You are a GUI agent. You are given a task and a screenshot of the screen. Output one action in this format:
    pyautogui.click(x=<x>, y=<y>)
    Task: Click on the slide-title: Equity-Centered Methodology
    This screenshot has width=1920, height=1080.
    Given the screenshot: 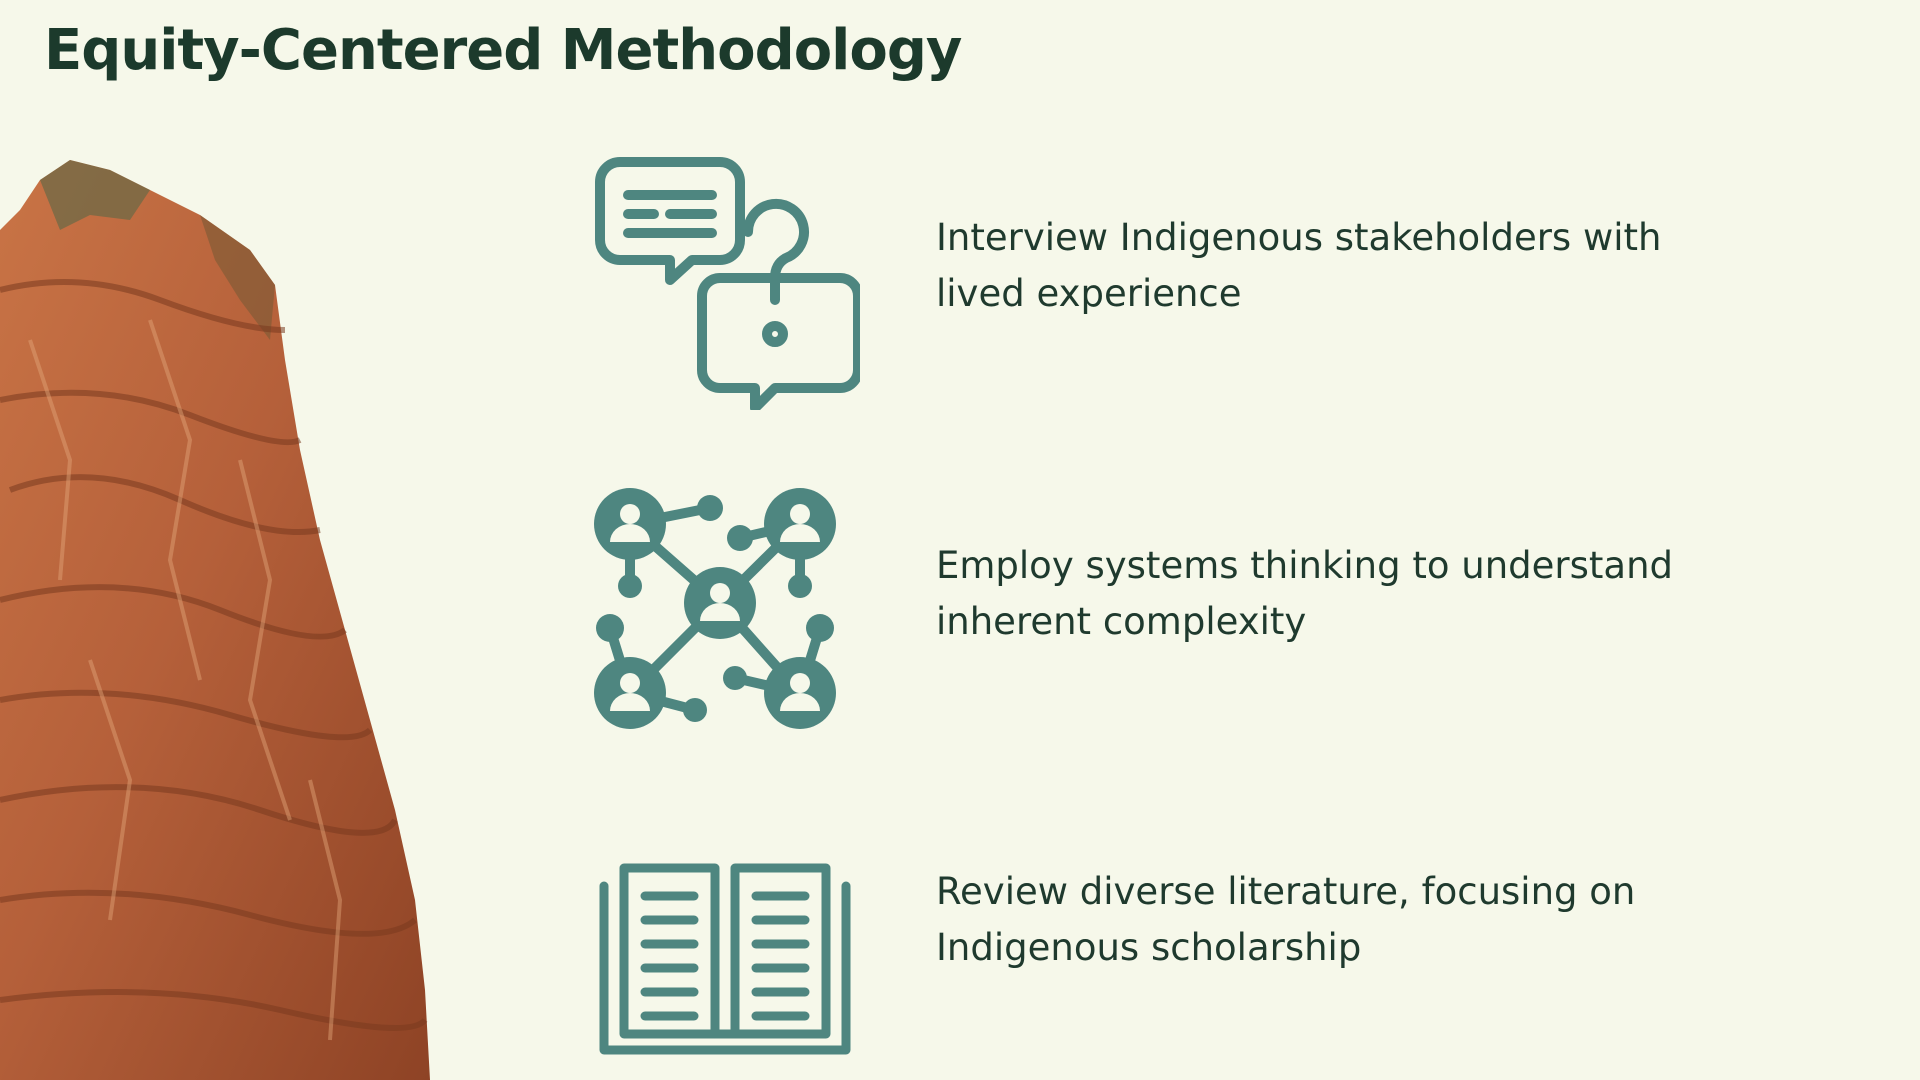 What is the action you would take?
    pyautogui.click(x=503, y=50)
    